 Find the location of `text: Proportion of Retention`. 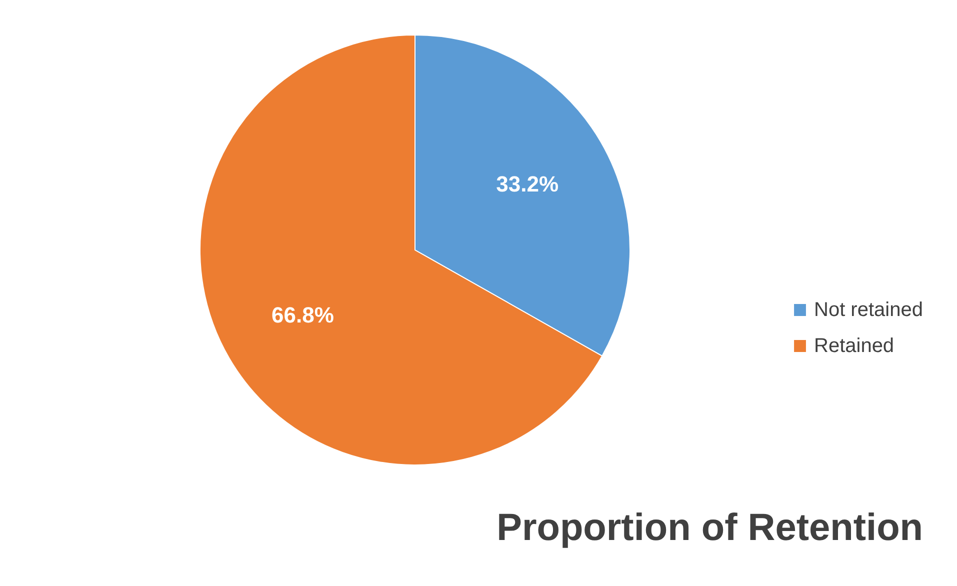

text: Proportion of Retention is located at coordinates (709, 528).